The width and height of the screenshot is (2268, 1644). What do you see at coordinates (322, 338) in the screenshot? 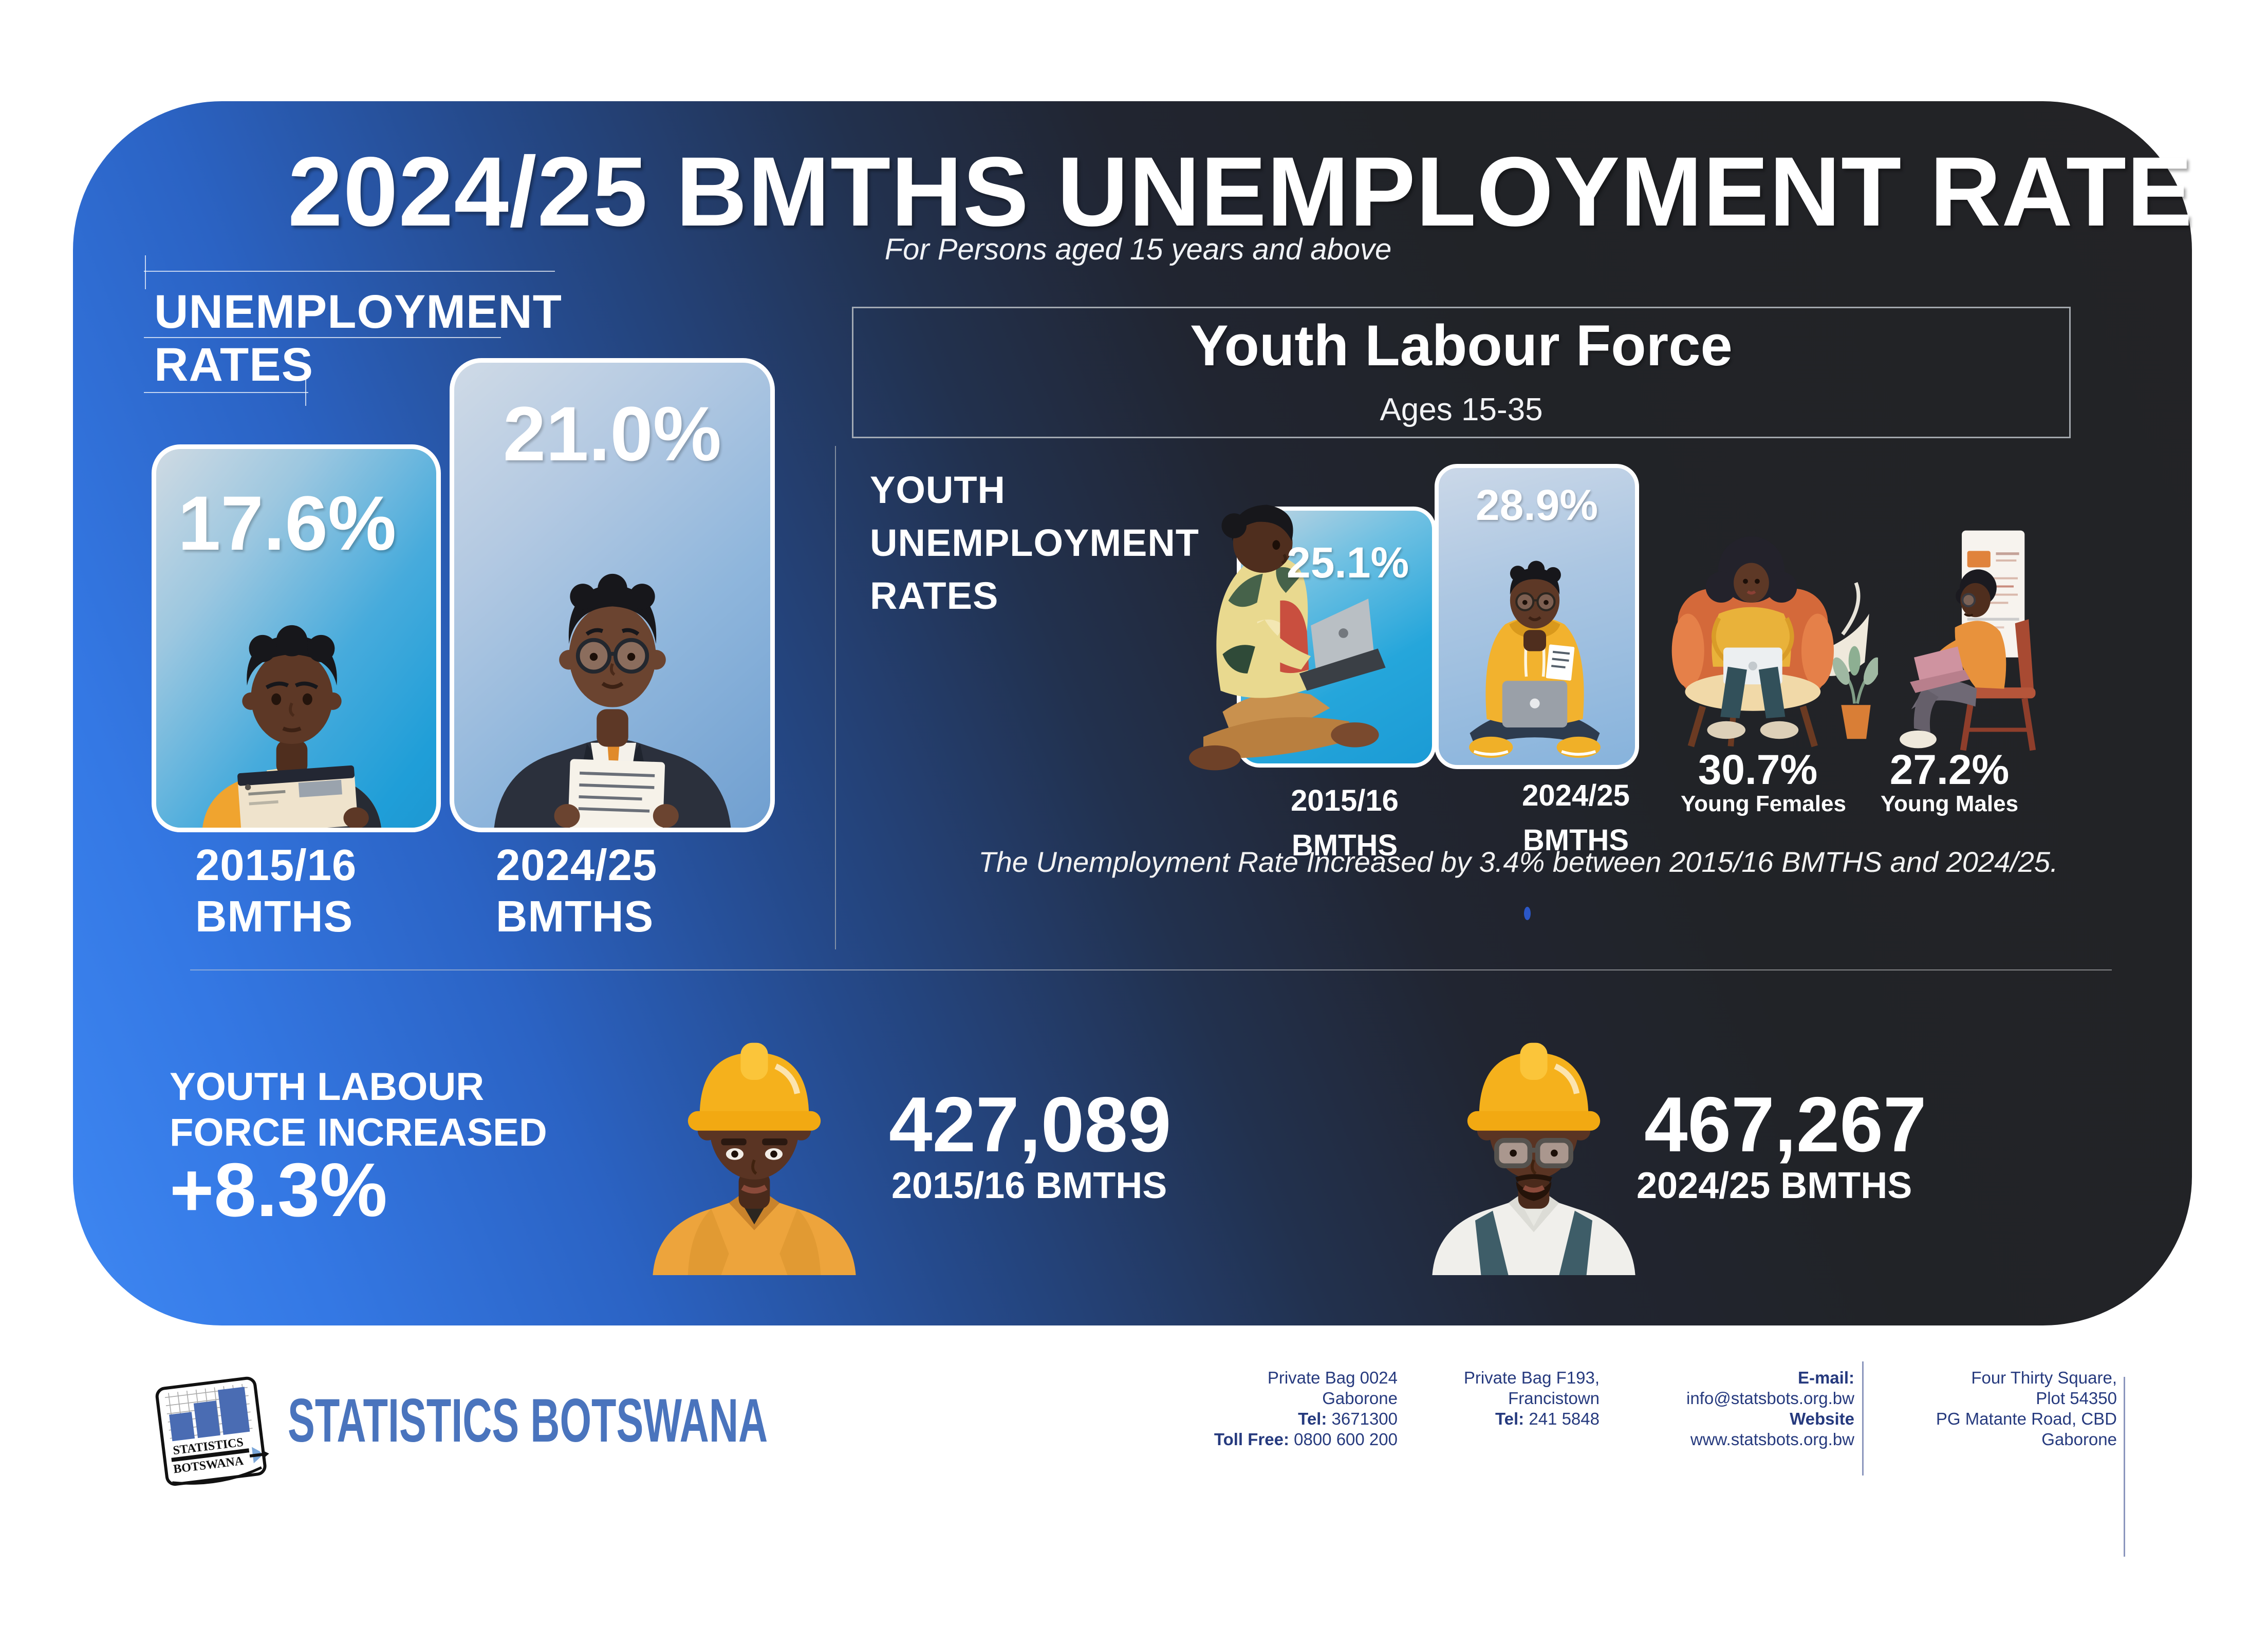
I see `decor-line-mid` at bounding box center [322, 338].